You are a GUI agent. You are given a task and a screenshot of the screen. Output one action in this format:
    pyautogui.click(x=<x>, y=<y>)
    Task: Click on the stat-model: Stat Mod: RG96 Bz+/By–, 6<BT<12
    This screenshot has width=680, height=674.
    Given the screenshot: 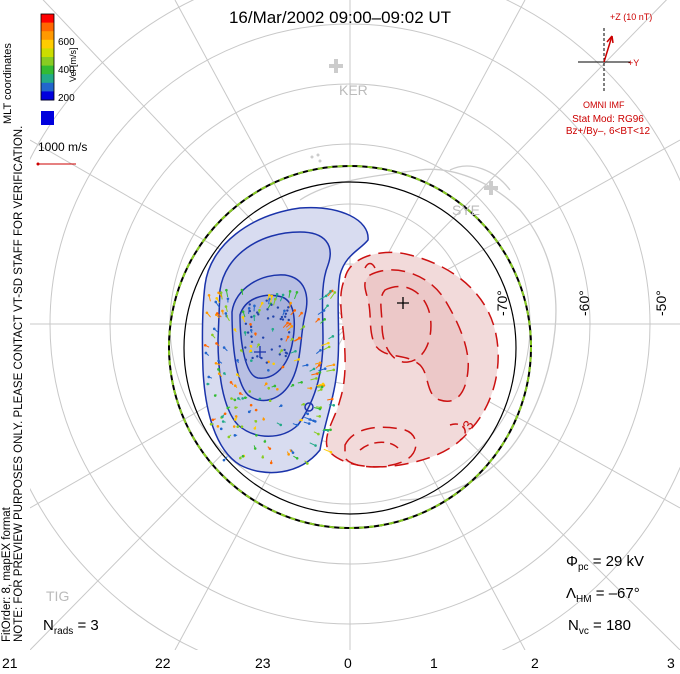 What is the action you would take?
    pyautogui.click(x=608, y=126)
    